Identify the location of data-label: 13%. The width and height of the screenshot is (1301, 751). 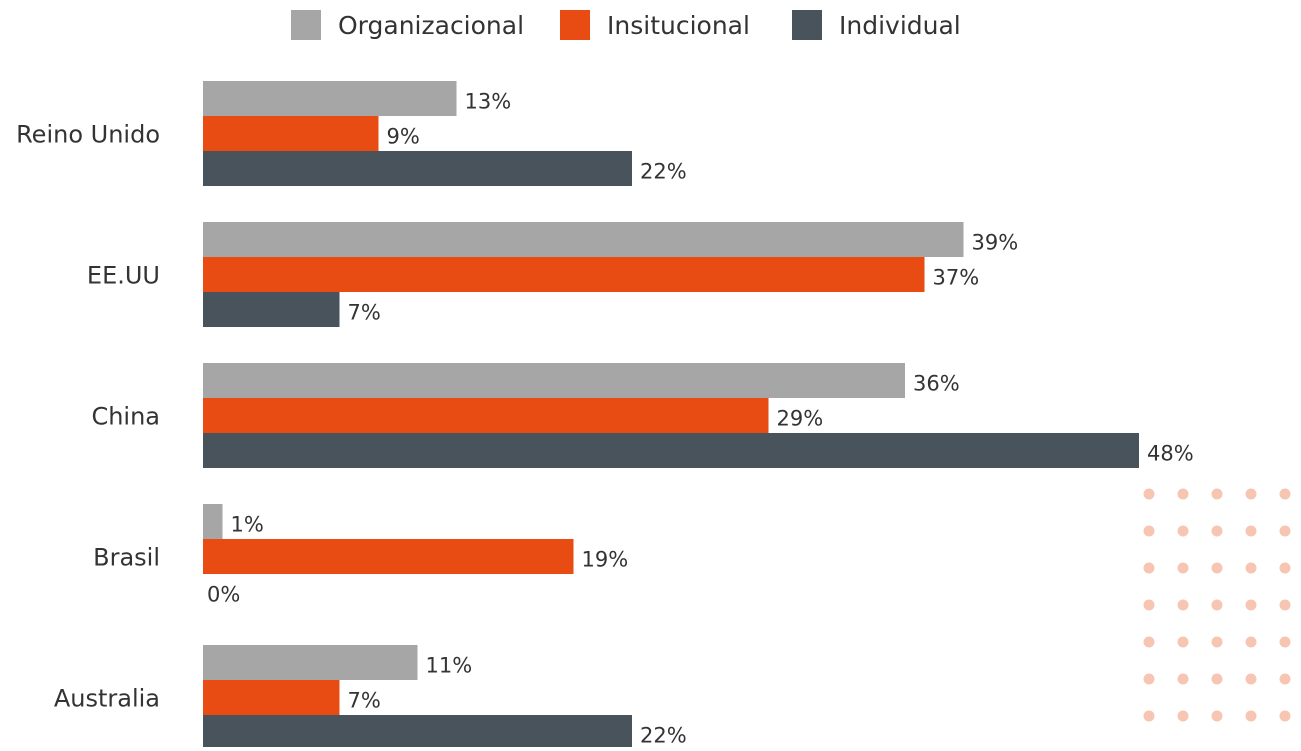
(488, 102).